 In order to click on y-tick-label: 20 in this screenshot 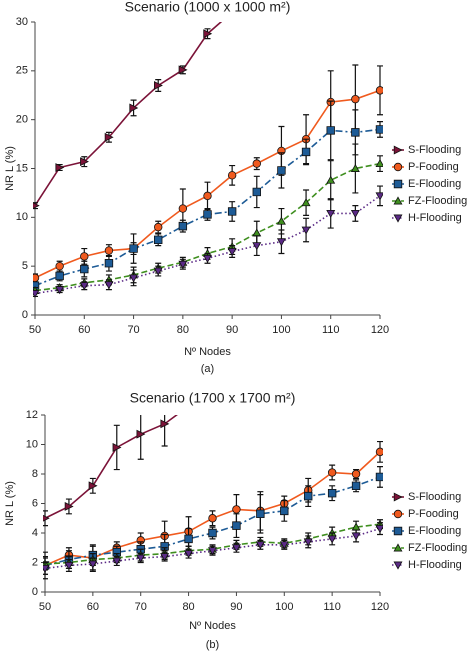, I will do `click(22, 120)`.